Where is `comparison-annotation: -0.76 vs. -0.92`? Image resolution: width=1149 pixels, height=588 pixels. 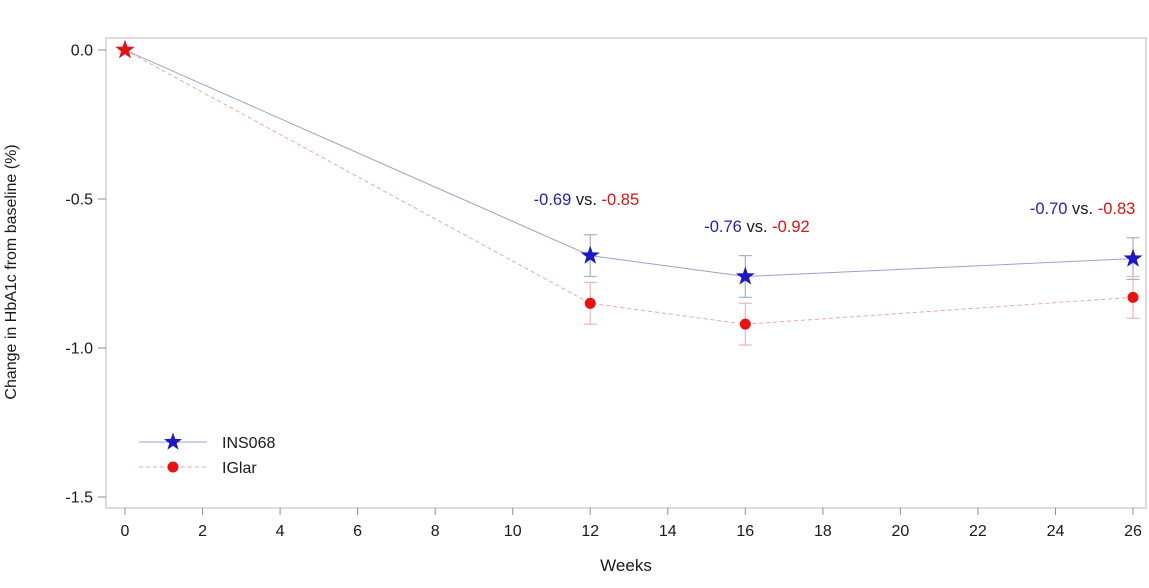 comparison-annotation: -0.76 vs. -0.92 is located at coordinates (756, 227).